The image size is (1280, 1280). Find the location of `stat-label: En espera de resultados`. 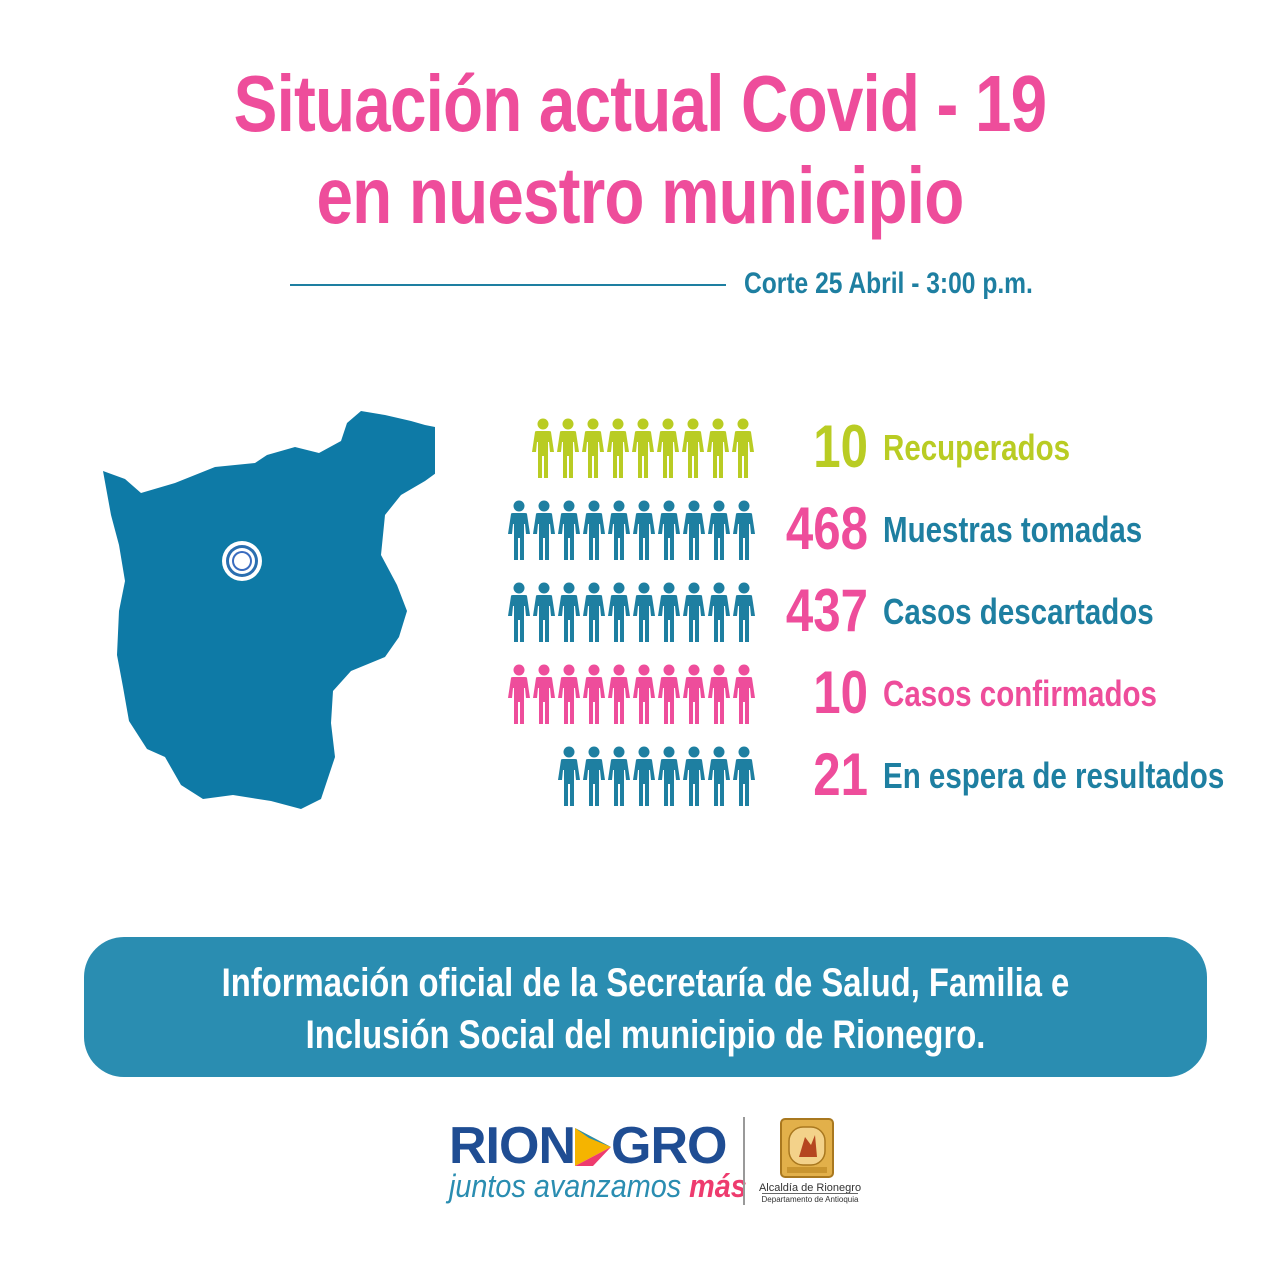

stat-label: En espera de resultados is located at coordinates (1054, 775).